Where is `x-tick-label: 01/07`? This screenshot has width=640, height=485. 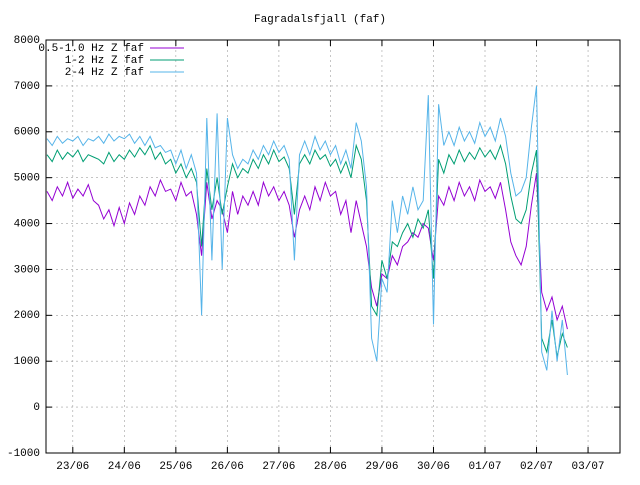 x-tick-label: 01/07 is located at coordinates (484, 467).